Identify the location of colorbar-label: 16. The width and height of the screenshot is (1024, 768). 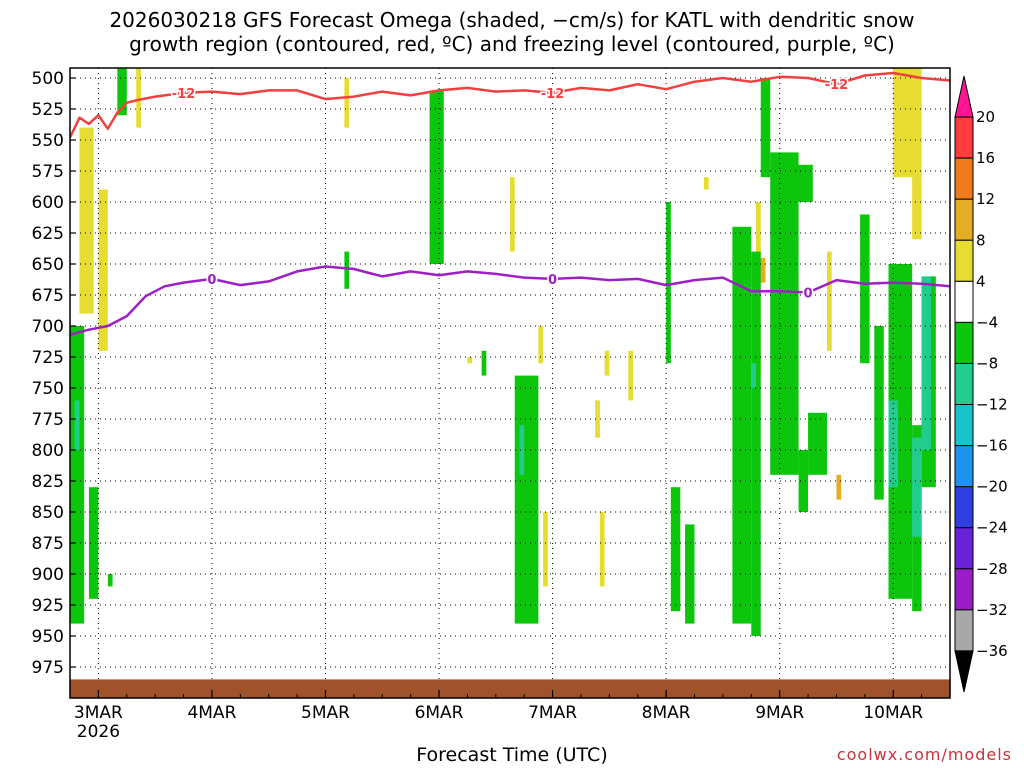
(985, 158).